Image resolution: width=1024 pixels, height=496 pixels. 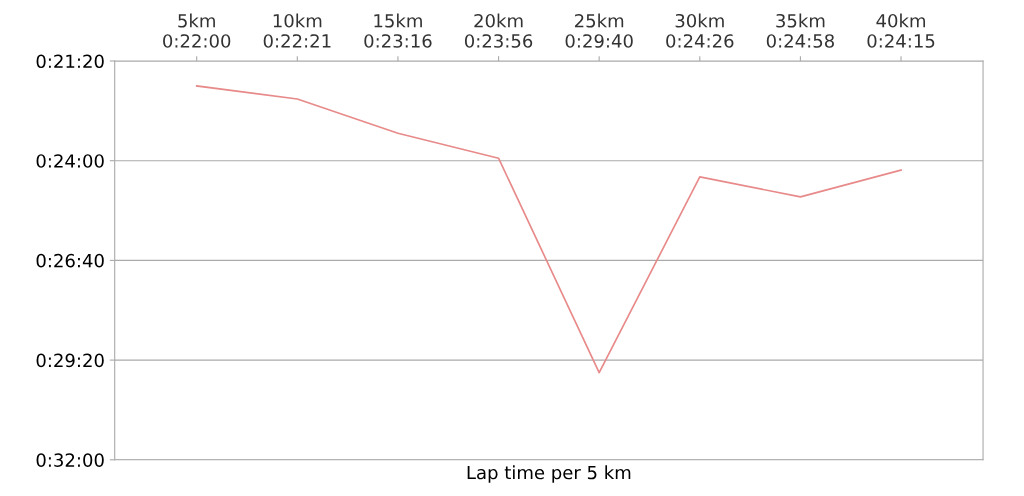 I want to click on y-tick-label: 0:29:20, so click(x=70, y=360).